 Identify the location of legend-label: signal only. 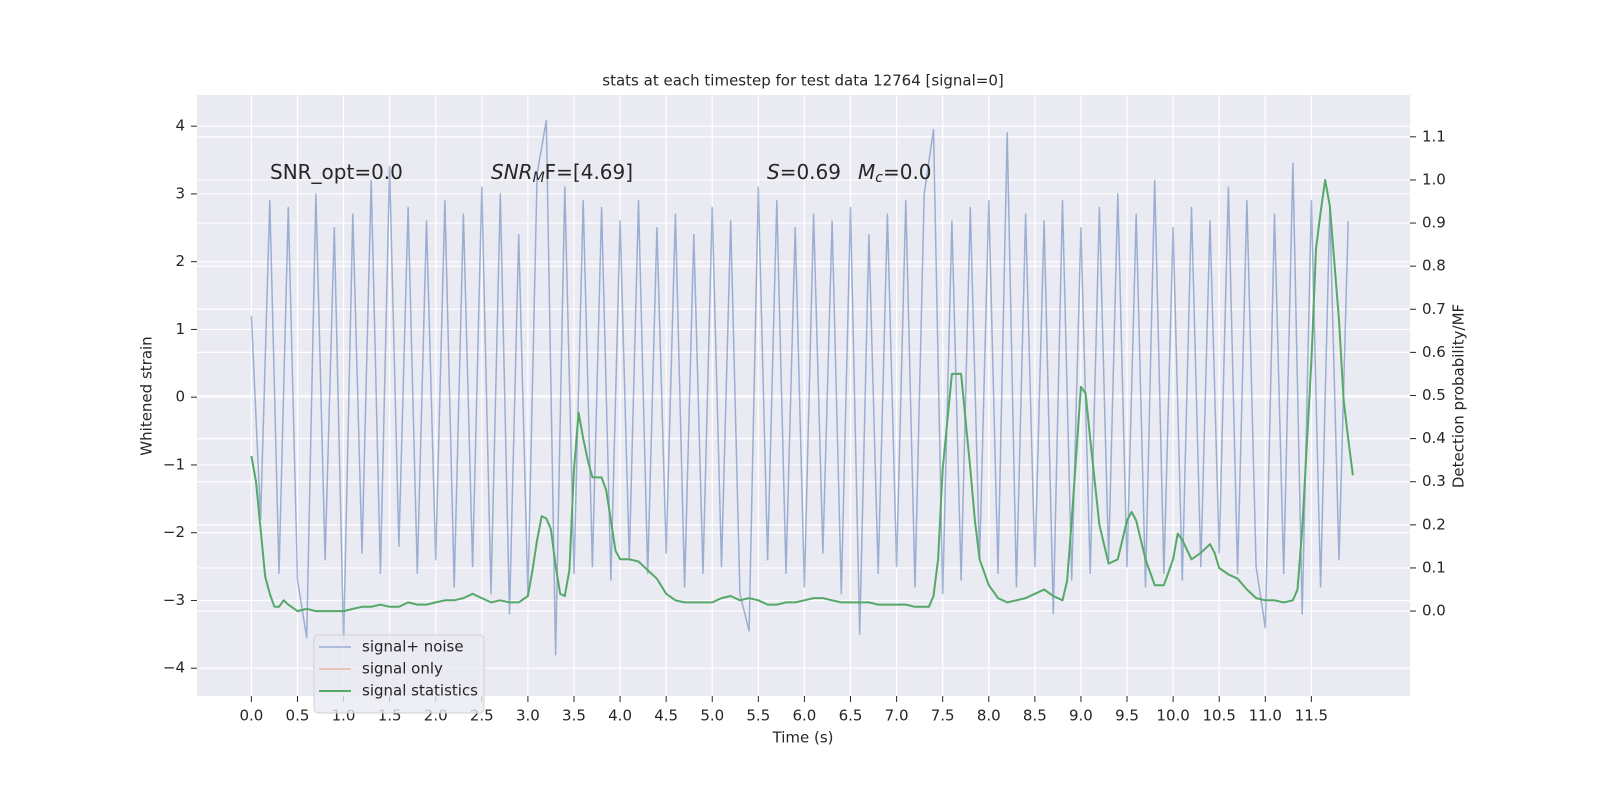
(402, 669).